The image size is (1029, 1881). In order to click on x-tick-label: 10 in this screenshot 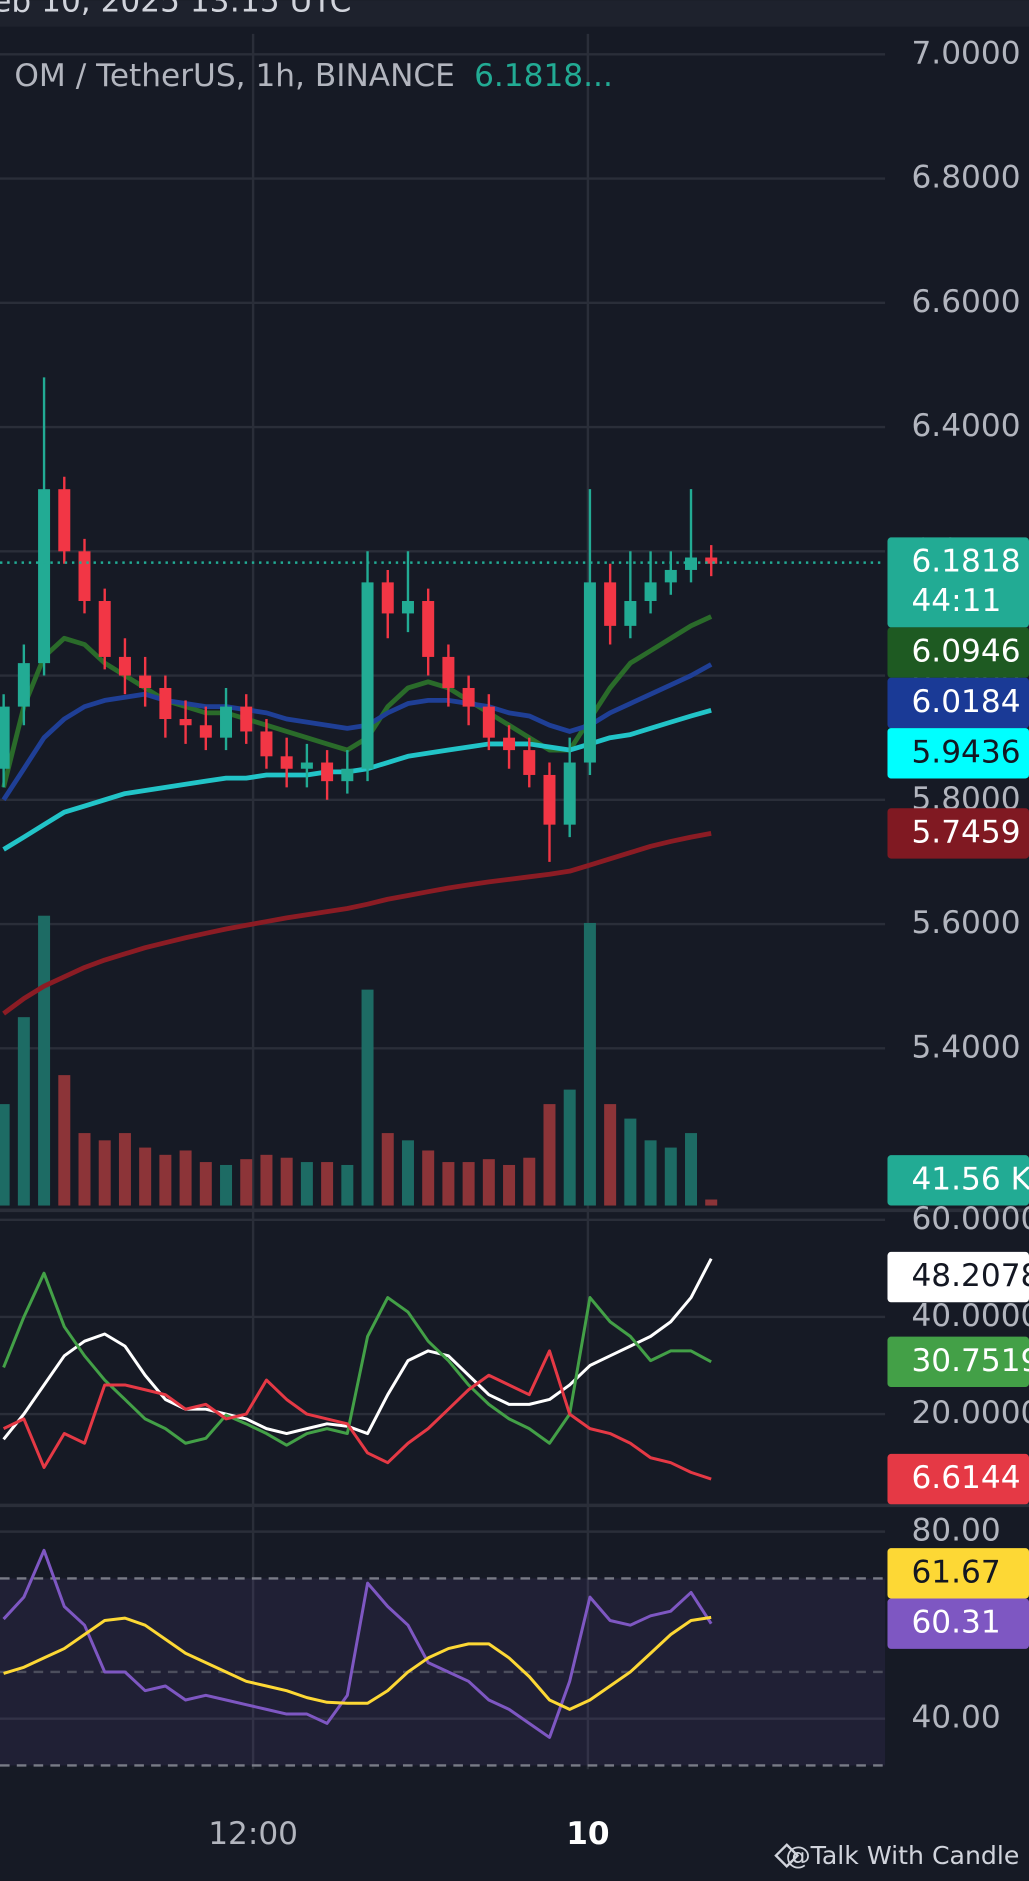, I will do `click(587, 1834)`.